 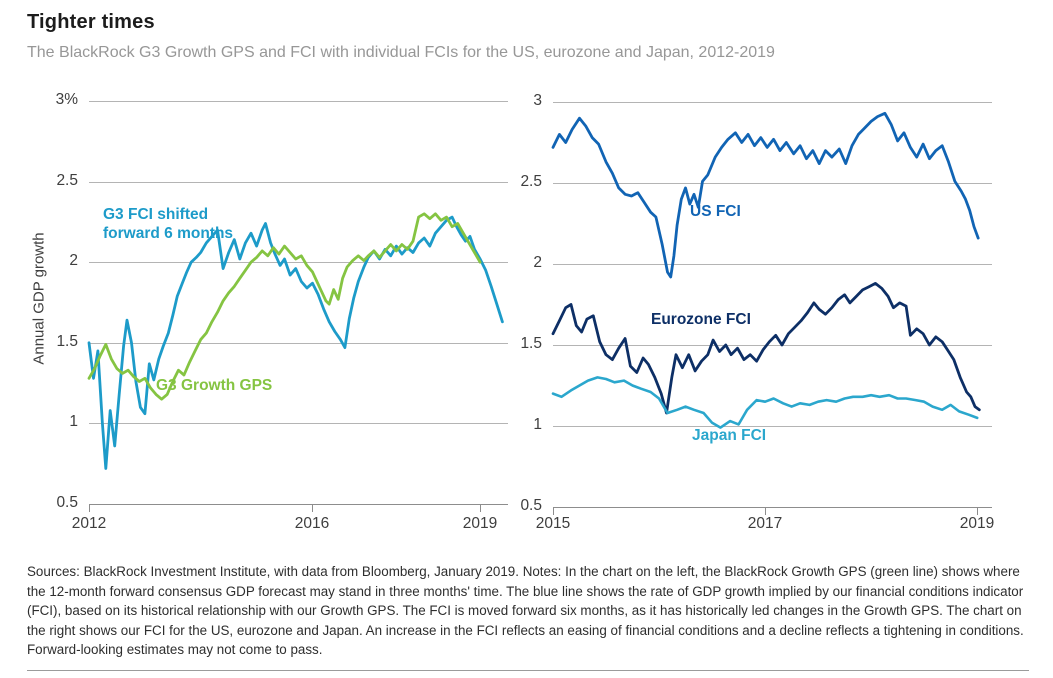 I want to click on left-xtick-2012: 2012, so click(x=89, y=523).